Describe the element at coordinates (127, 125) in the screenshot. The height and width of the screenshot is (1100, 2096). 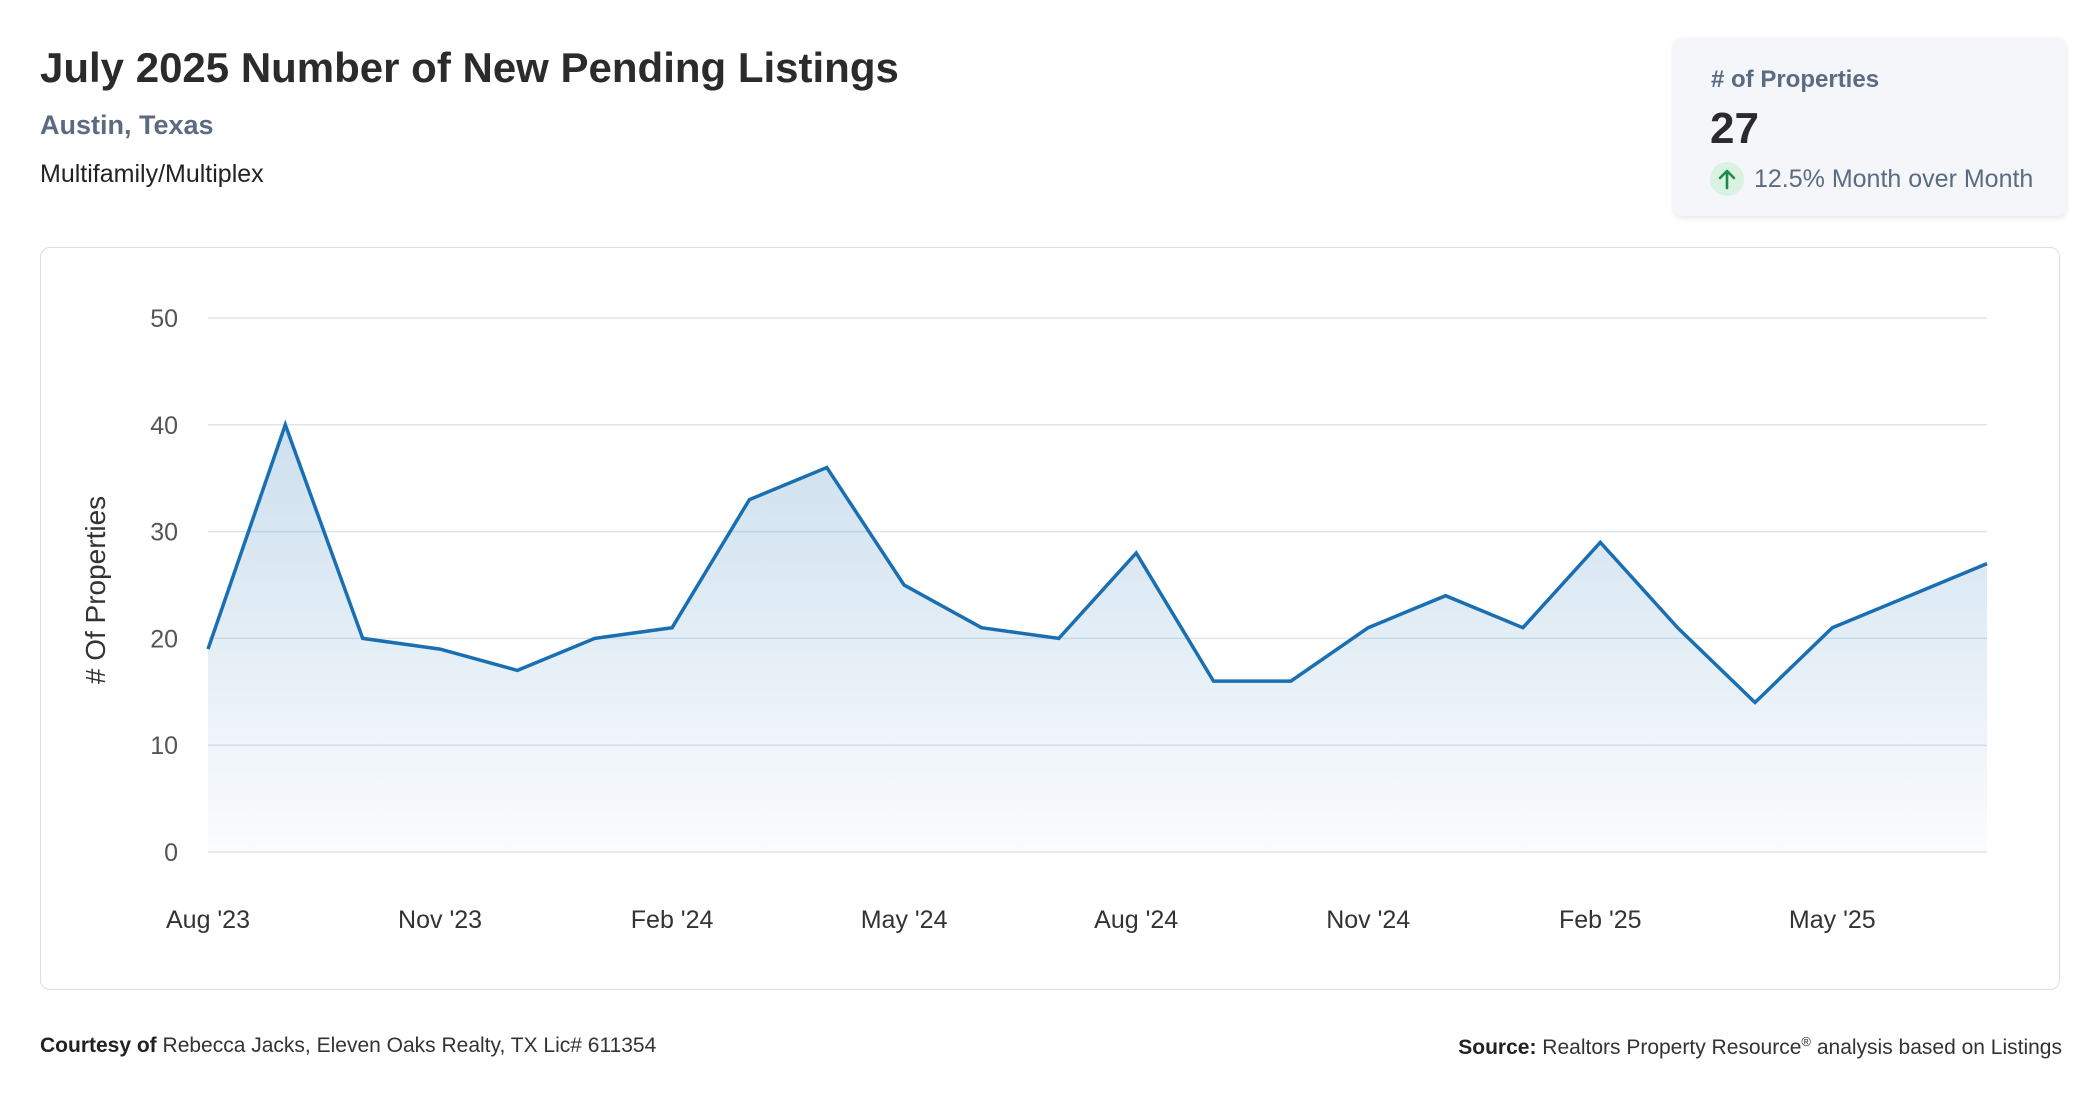
I see `location-label: Austin, Texas` at that location.